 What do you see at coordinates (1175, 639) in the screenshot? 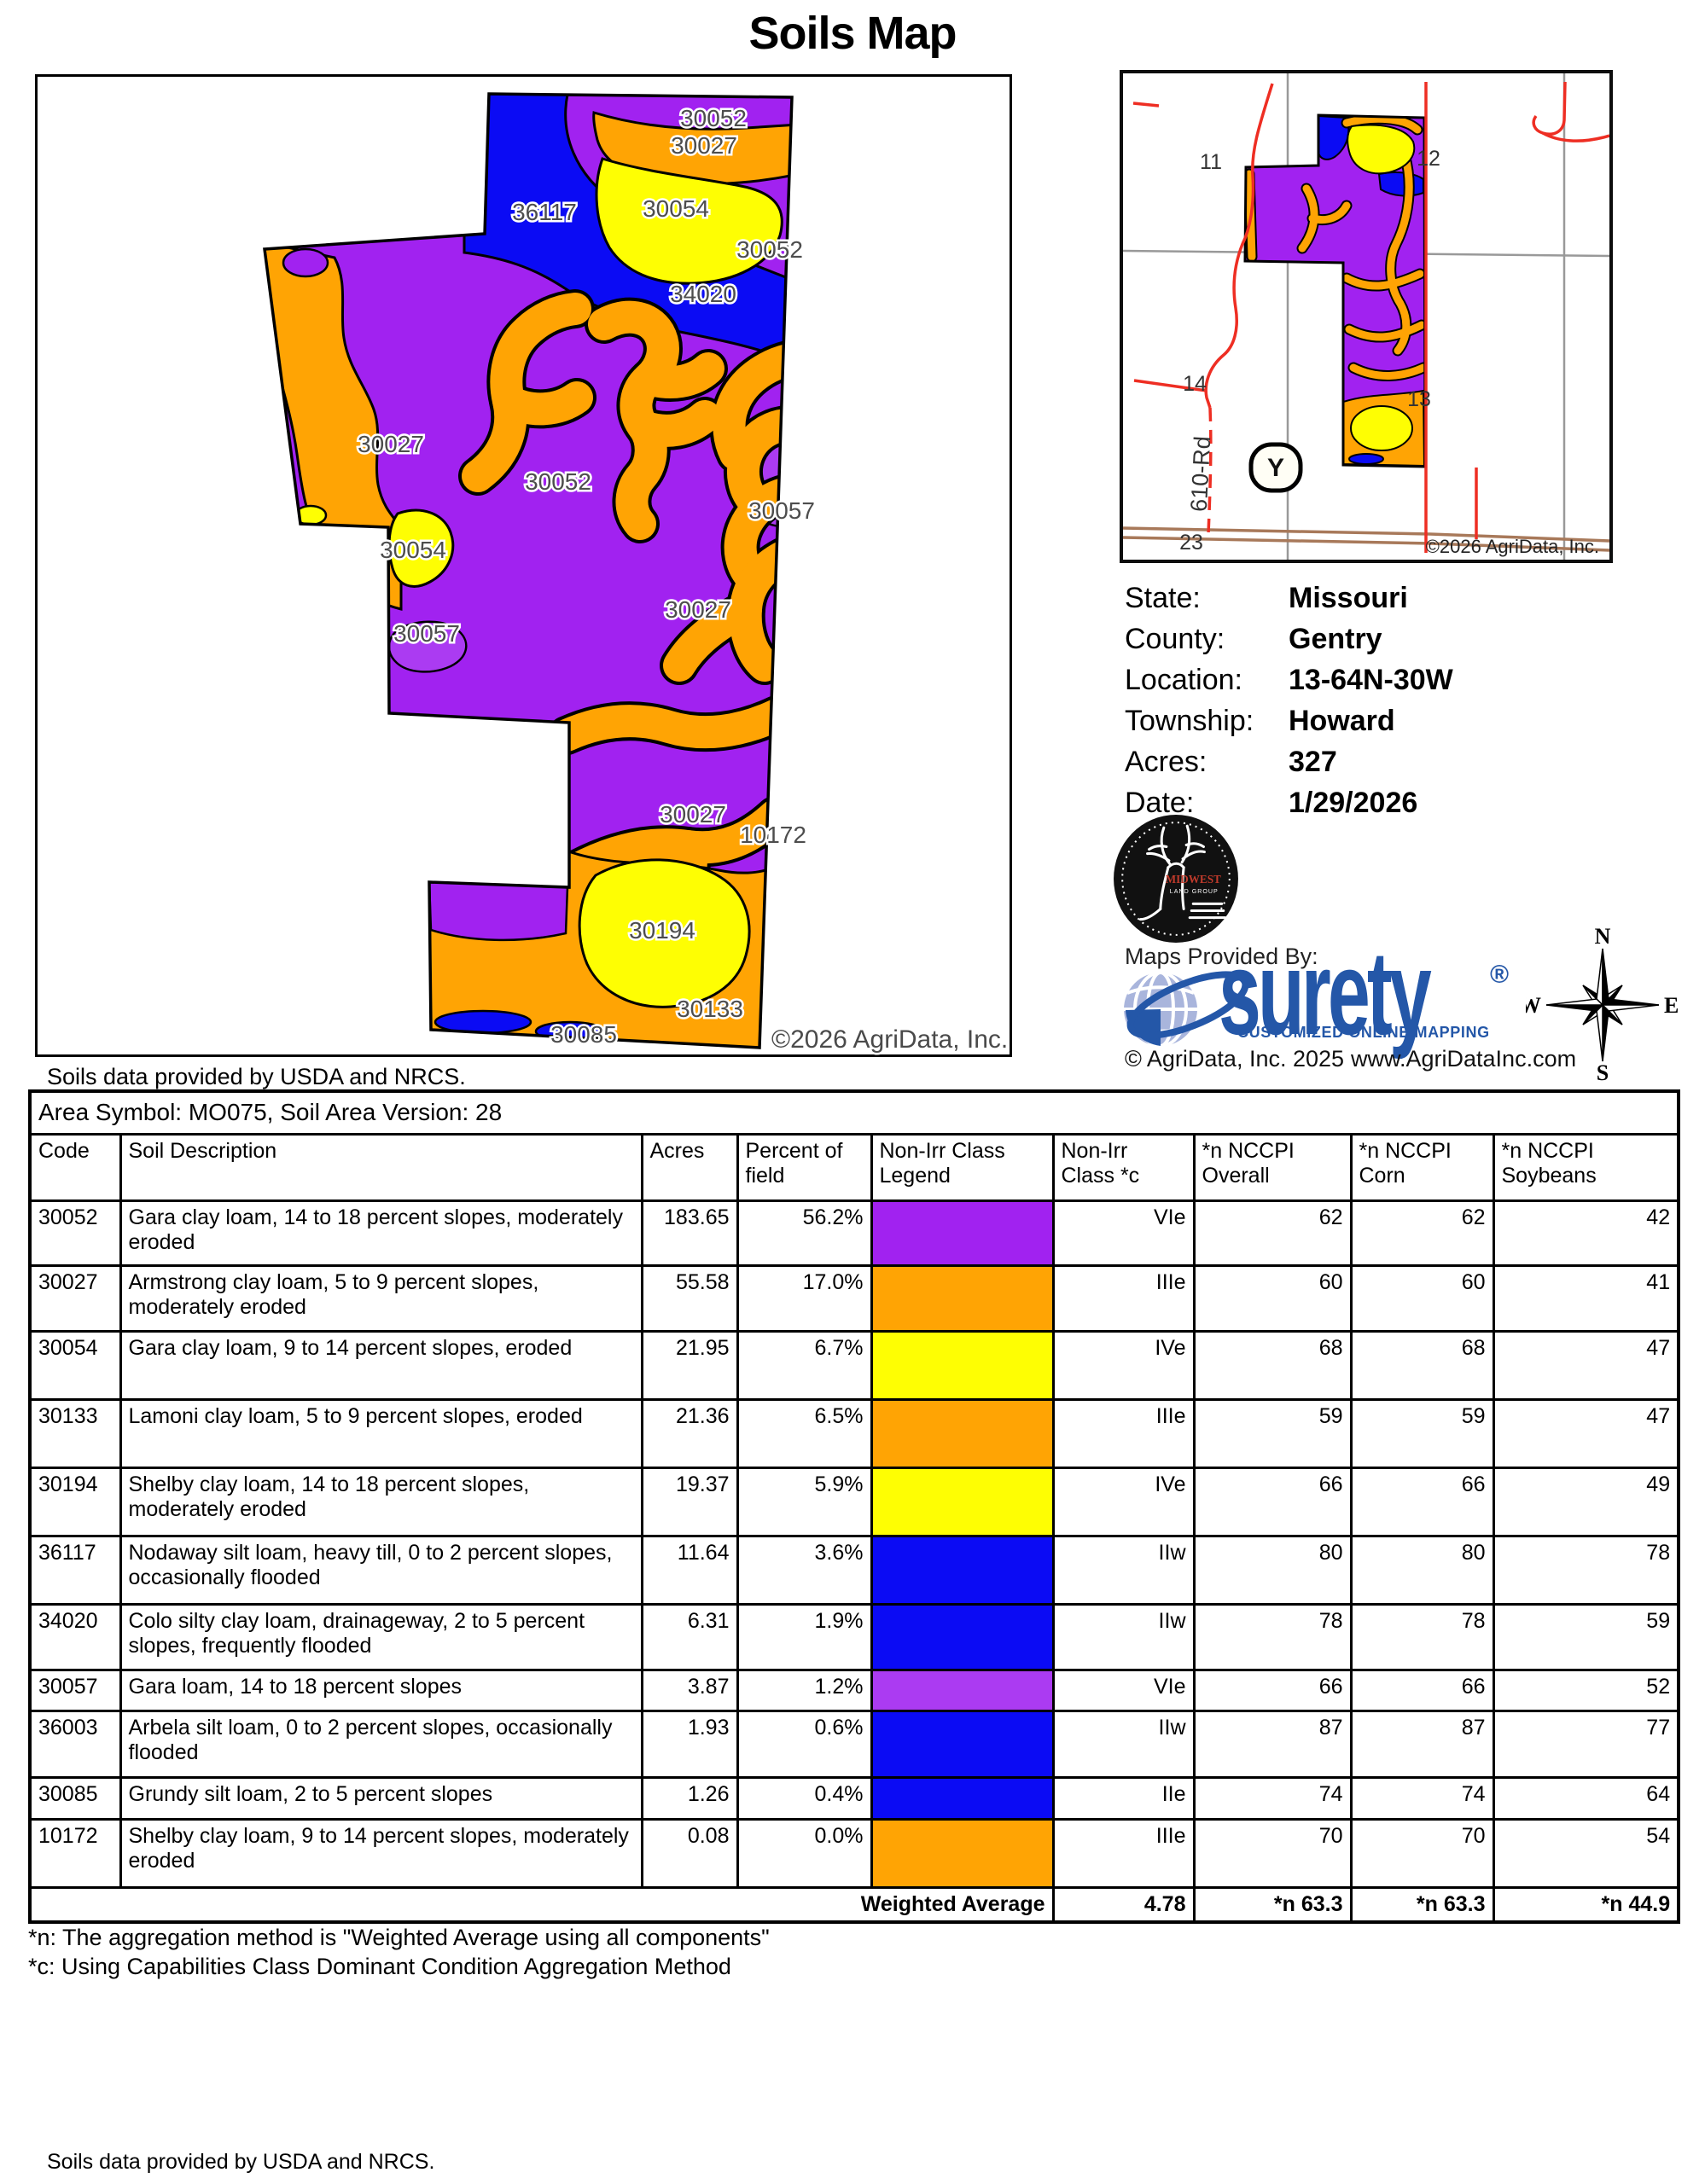
I see `info-label: County:` at bounding box center [1175, 639].